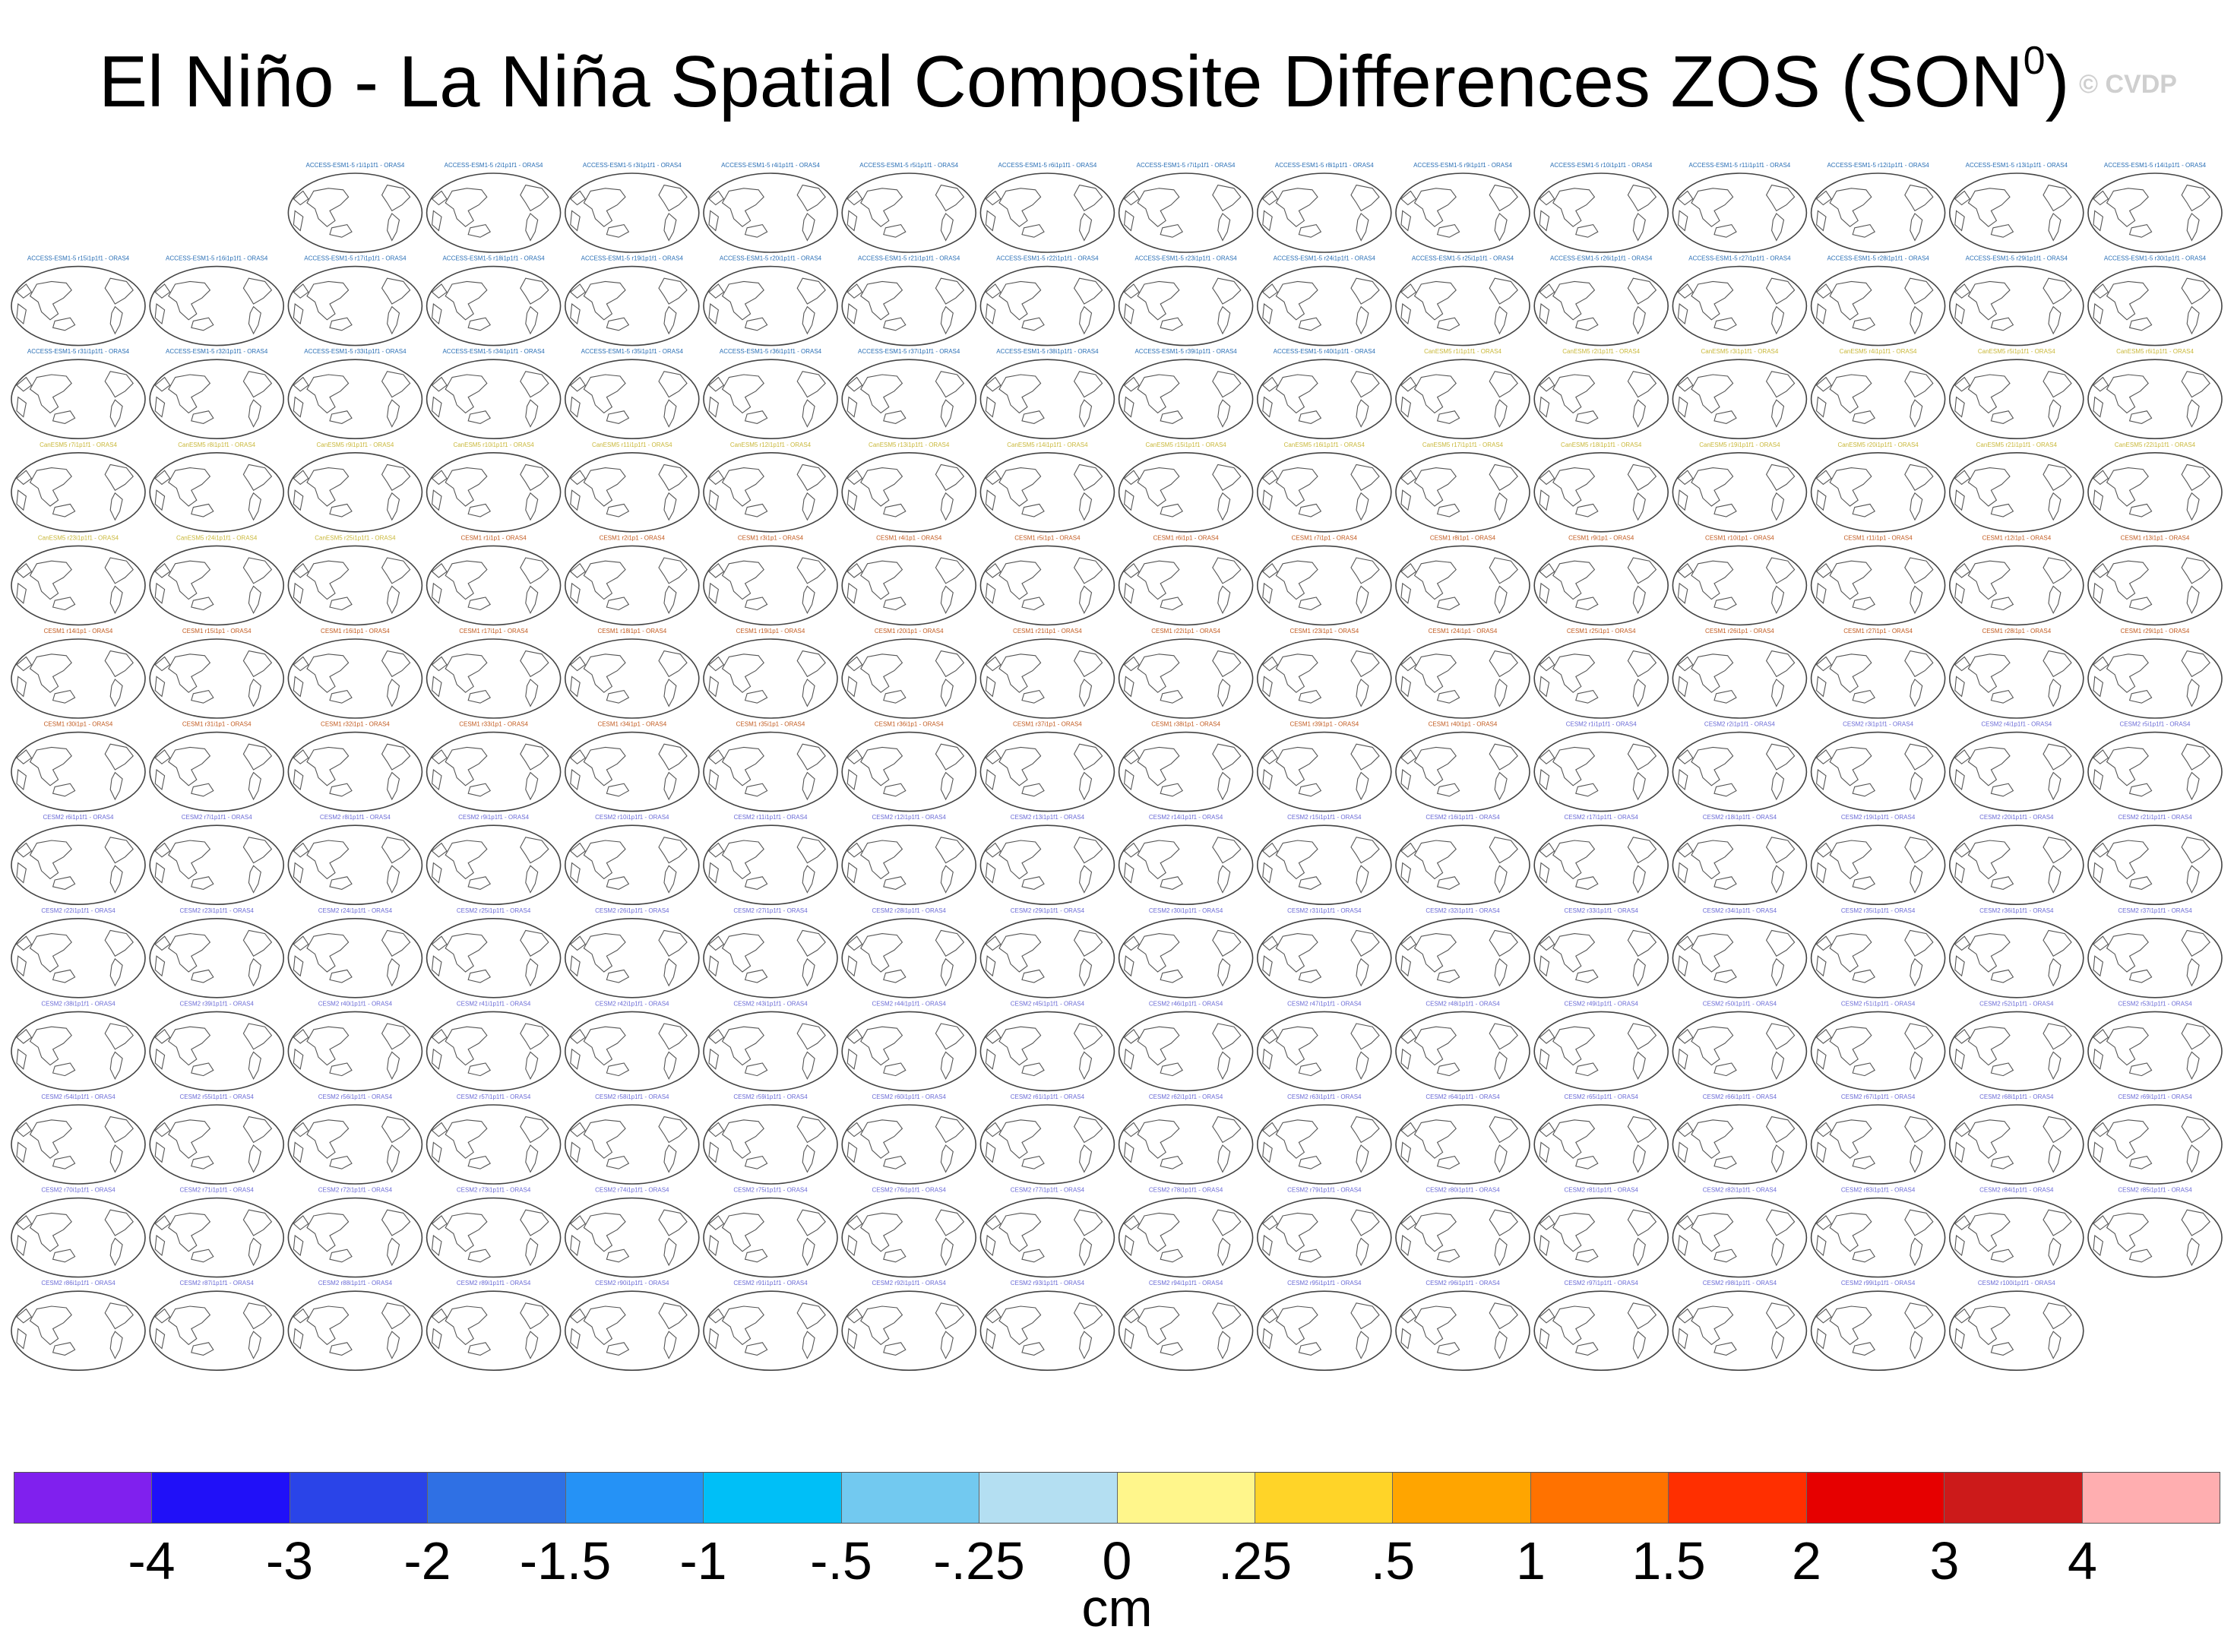 The image size is (2234, 1652). What do you see at coordinates (217, 1003) in the screenshot?
I see `panel-label: CESM2 r39i1p1f1 - ORAS4` at bounding box center [217, 1003].